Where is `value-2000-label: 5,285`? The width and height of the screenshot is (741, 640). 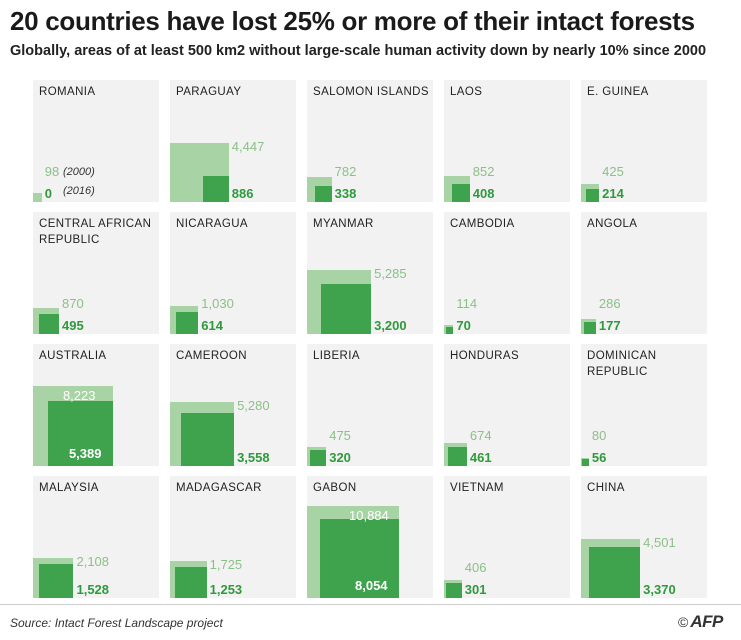 value-2000-label: 5,285 is located at coordinates (390, 273).